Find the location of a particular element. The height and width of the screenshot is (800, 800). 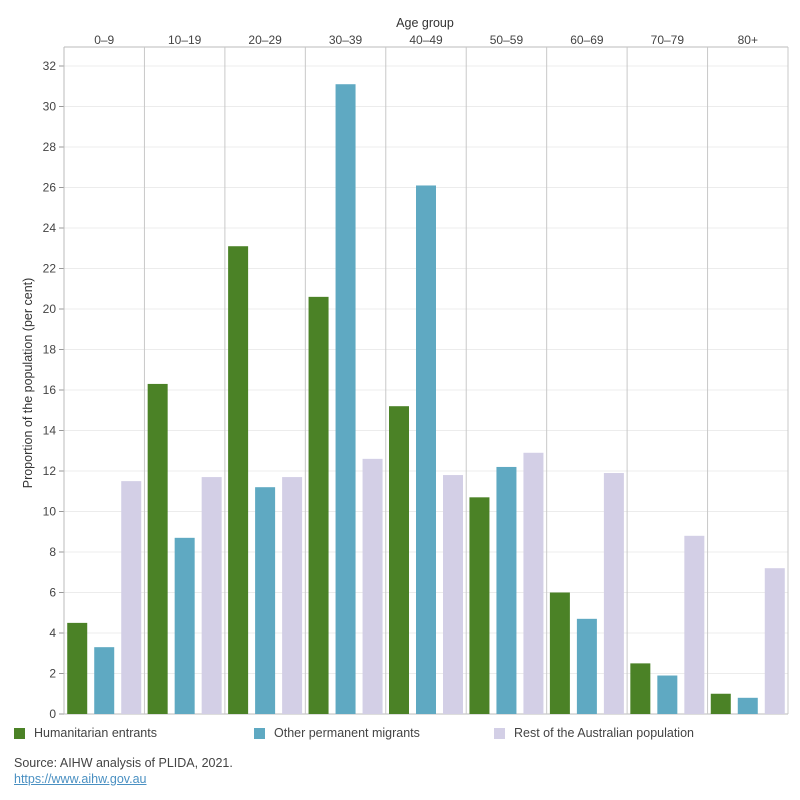

y-tick-label: 24 is located at coordinates (50, 228).